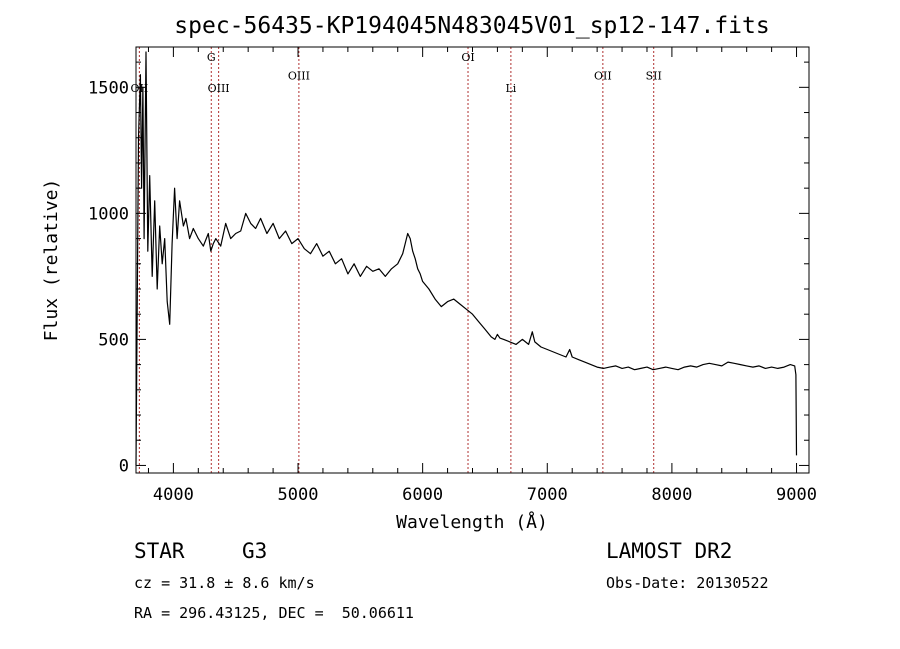 The width and height of the screenshot is (900, 649). I want to click on x-tick-label-0: 4000, so click(173, 495).